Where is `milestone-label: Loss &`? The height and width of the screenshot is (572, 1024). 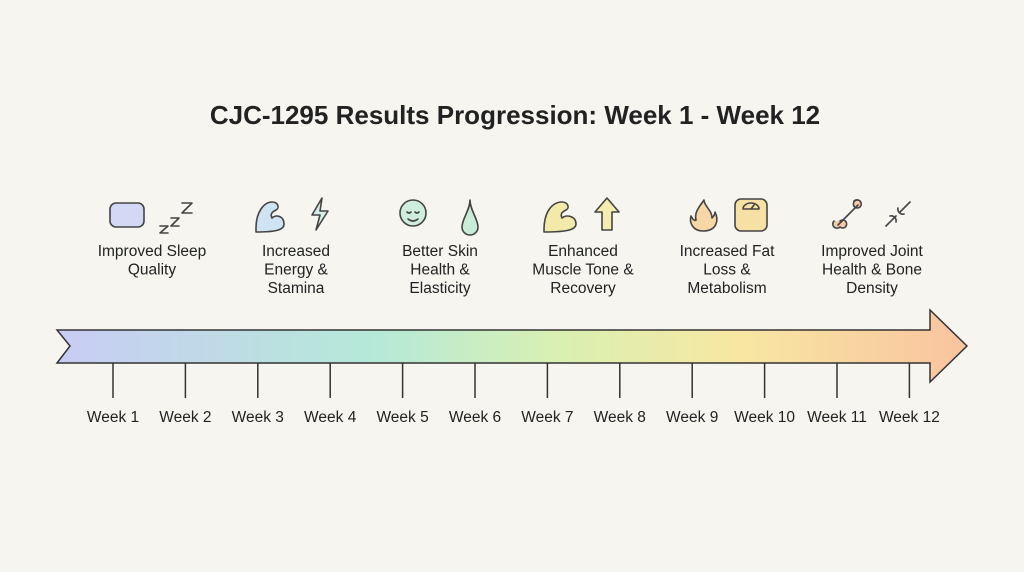
milestone-label: Loss & is located at coordinates (727, 270).